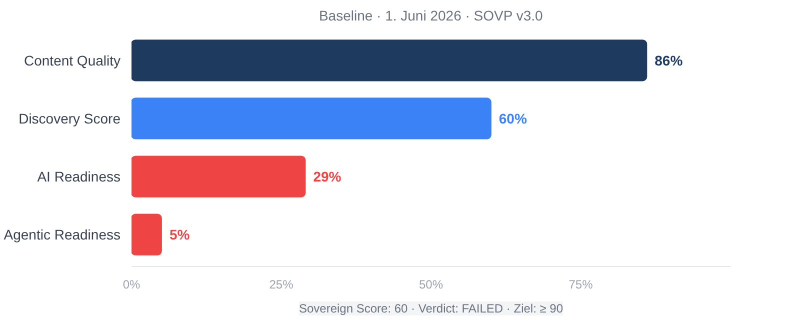  I want to click on data-label: 29%, so click(327, 176).